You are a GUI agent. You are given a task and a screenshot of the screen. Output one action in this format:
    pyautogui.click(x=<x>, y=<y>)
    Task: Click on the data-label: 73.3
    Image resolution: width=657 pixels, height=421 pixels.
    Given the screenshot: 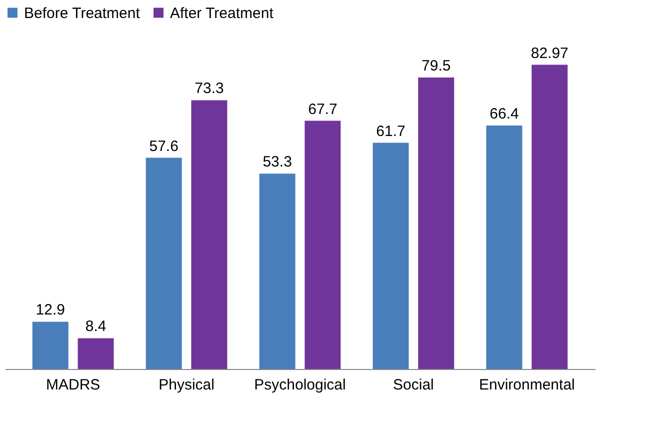 What is the action you would take?
    pyautogui.click(x=209, y=89)
    